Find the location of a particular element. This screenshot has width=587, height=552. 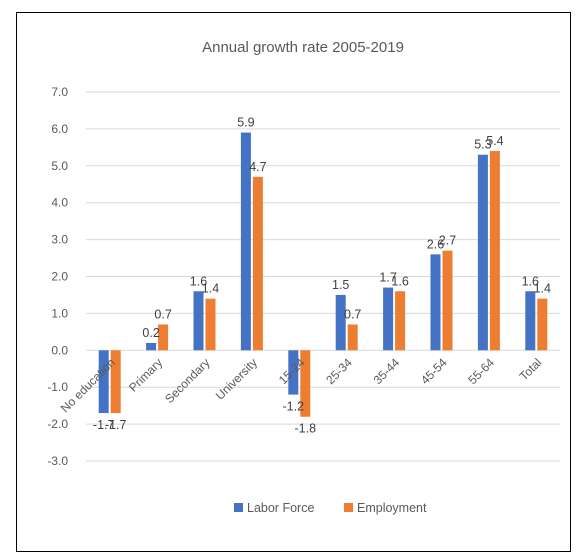

legend: Labor Force Employment is located at coordinates (330, 508).